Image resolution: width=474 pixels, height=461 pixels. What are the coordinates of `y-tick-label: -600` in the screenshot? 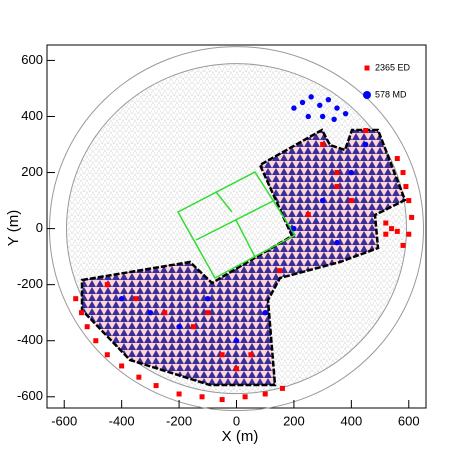 It's located at (30, 395).